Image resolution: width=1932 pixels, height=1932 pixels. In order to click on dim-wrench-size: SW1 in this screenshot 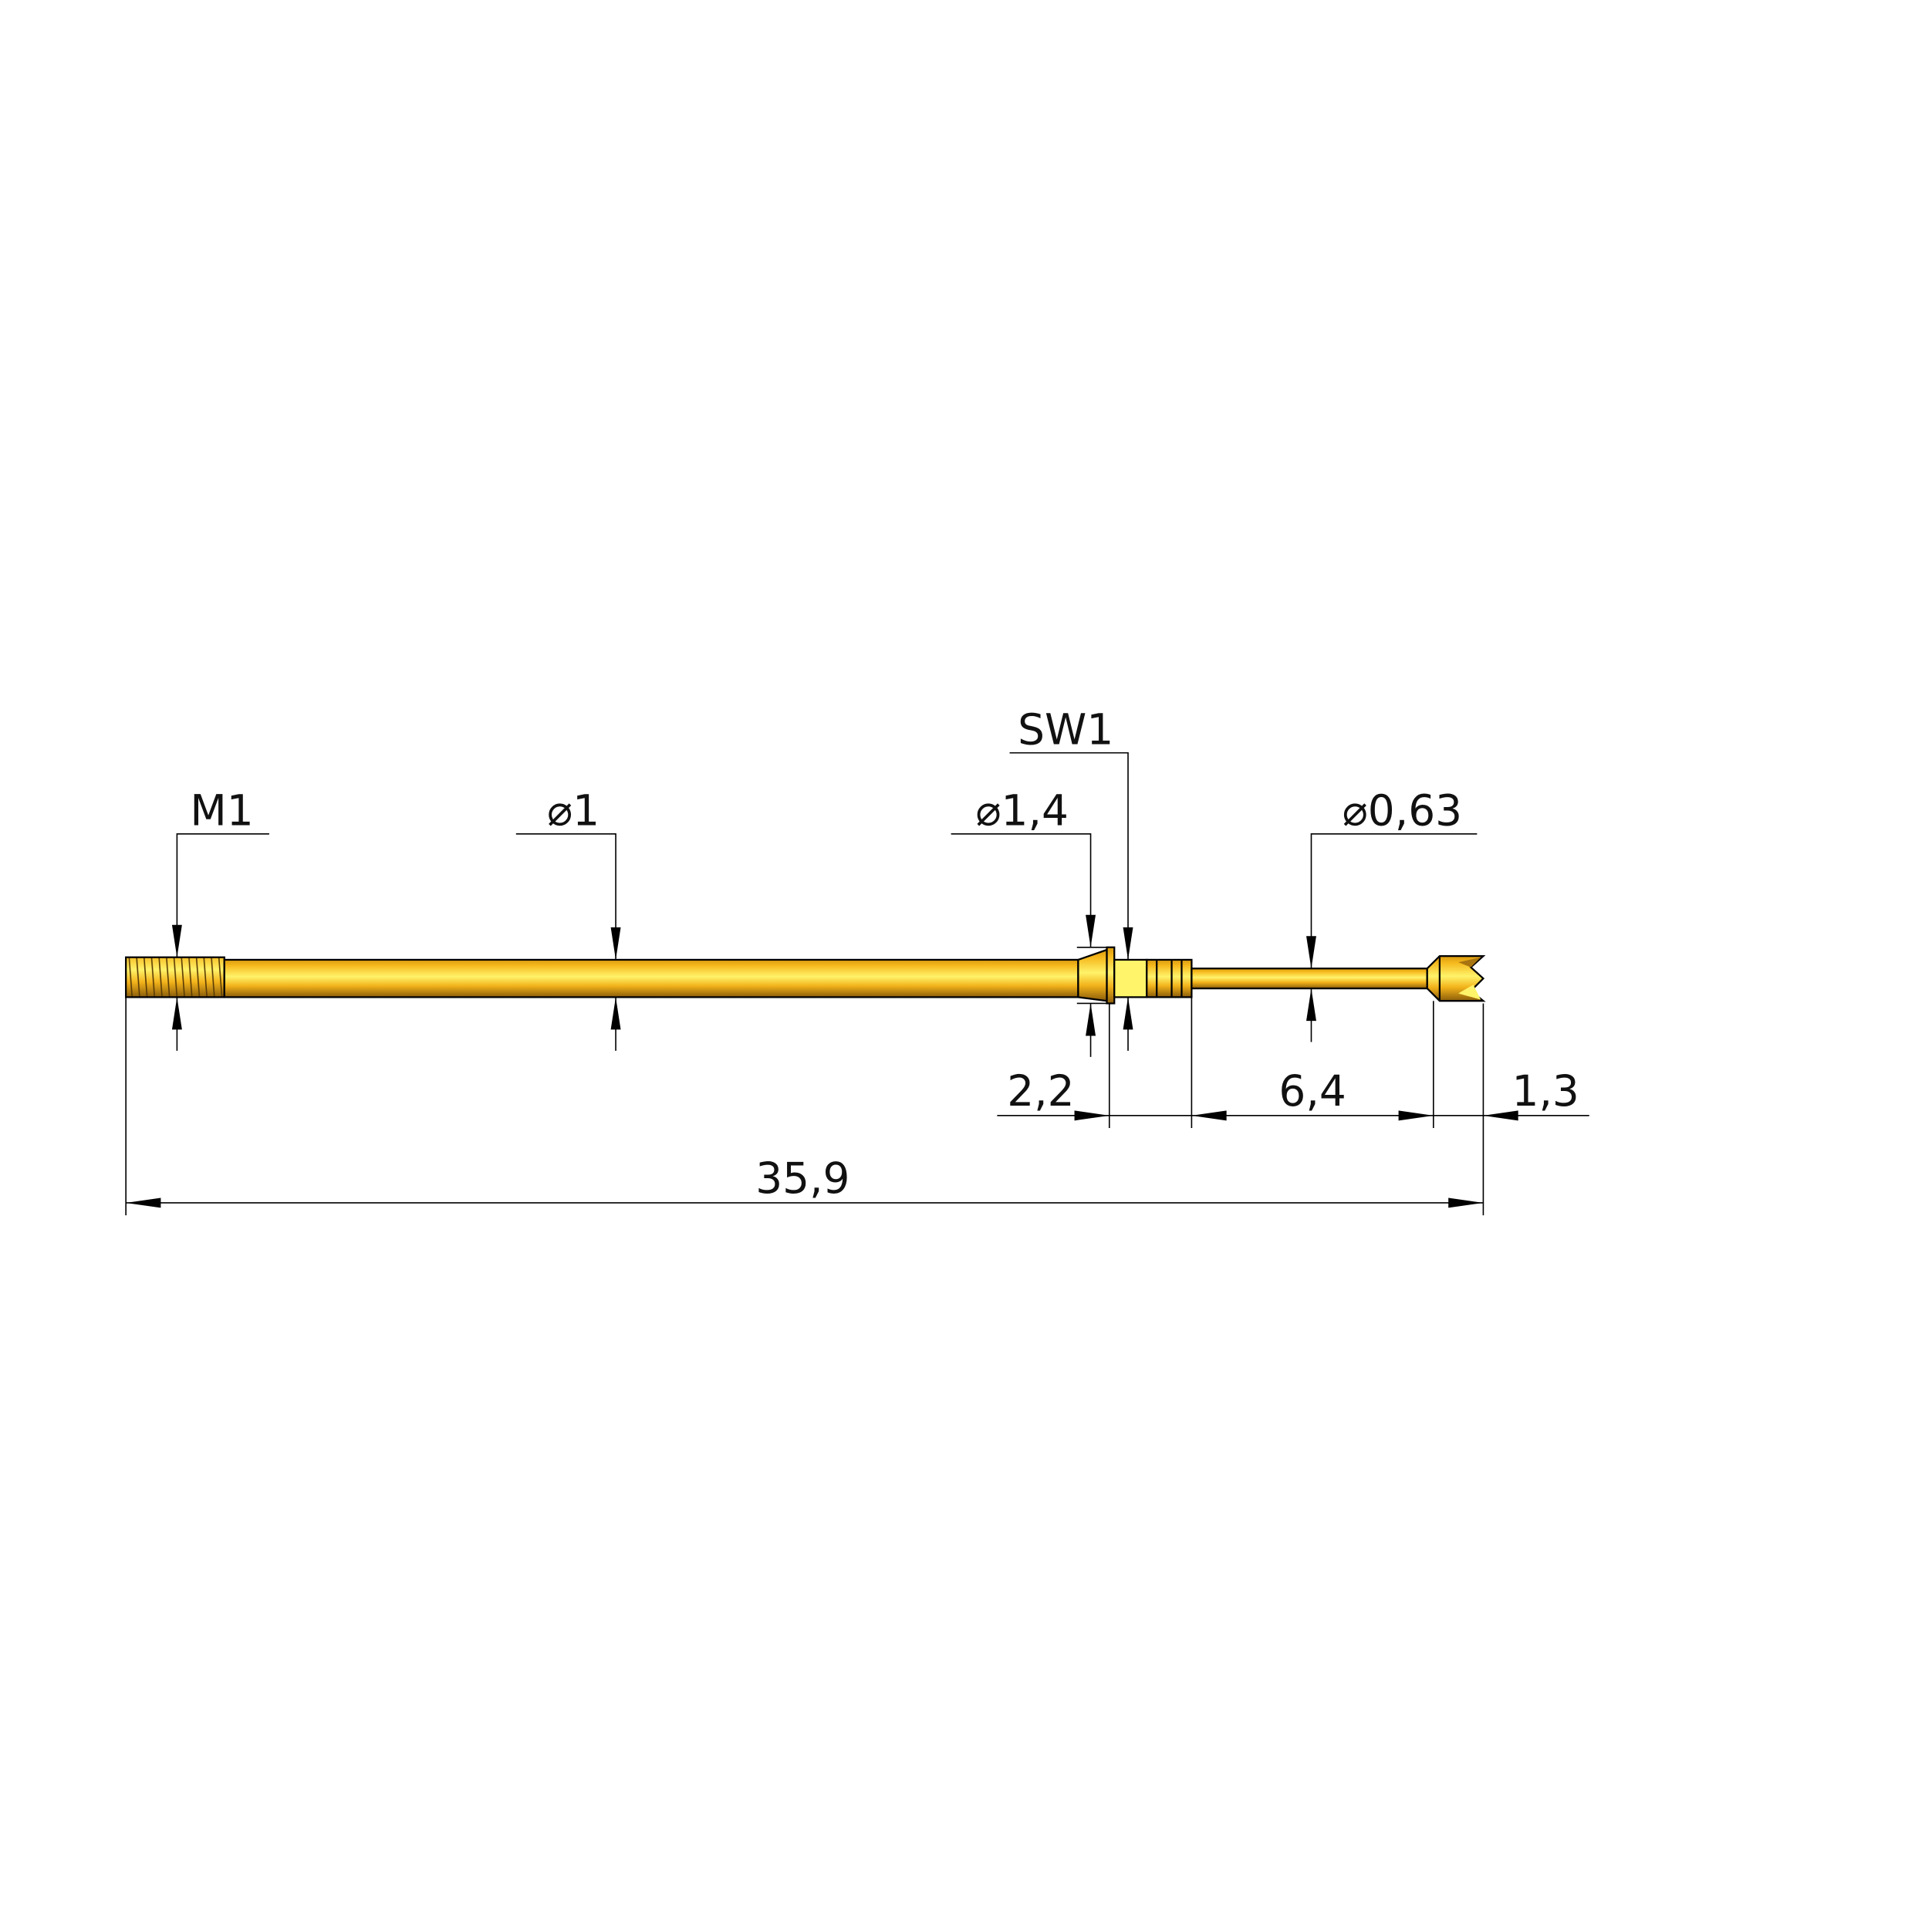, I will do `click(1071, 877)`.